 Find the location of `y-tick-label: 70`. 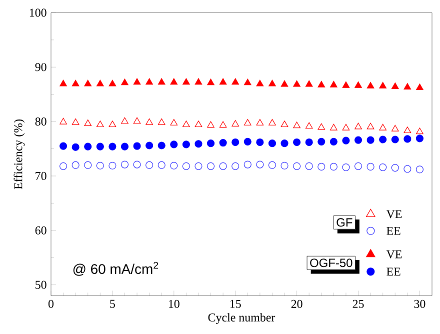

y-tick-label: 70 is located at coordinates (41, 176).